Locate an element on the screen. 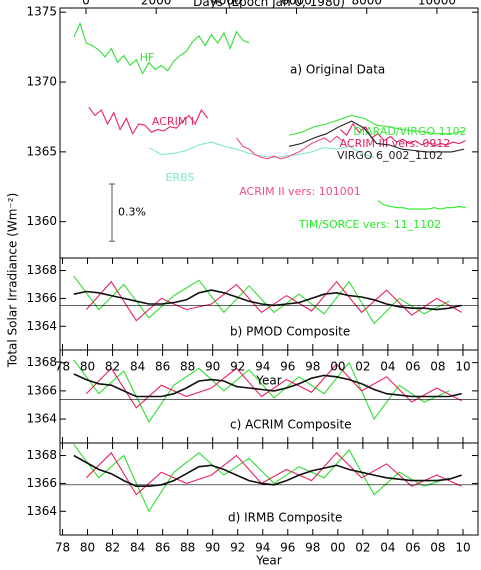 This screenshot has width=481, height=570. panel-label: c) ACRIM Composite is located at coordinates (291, 425).